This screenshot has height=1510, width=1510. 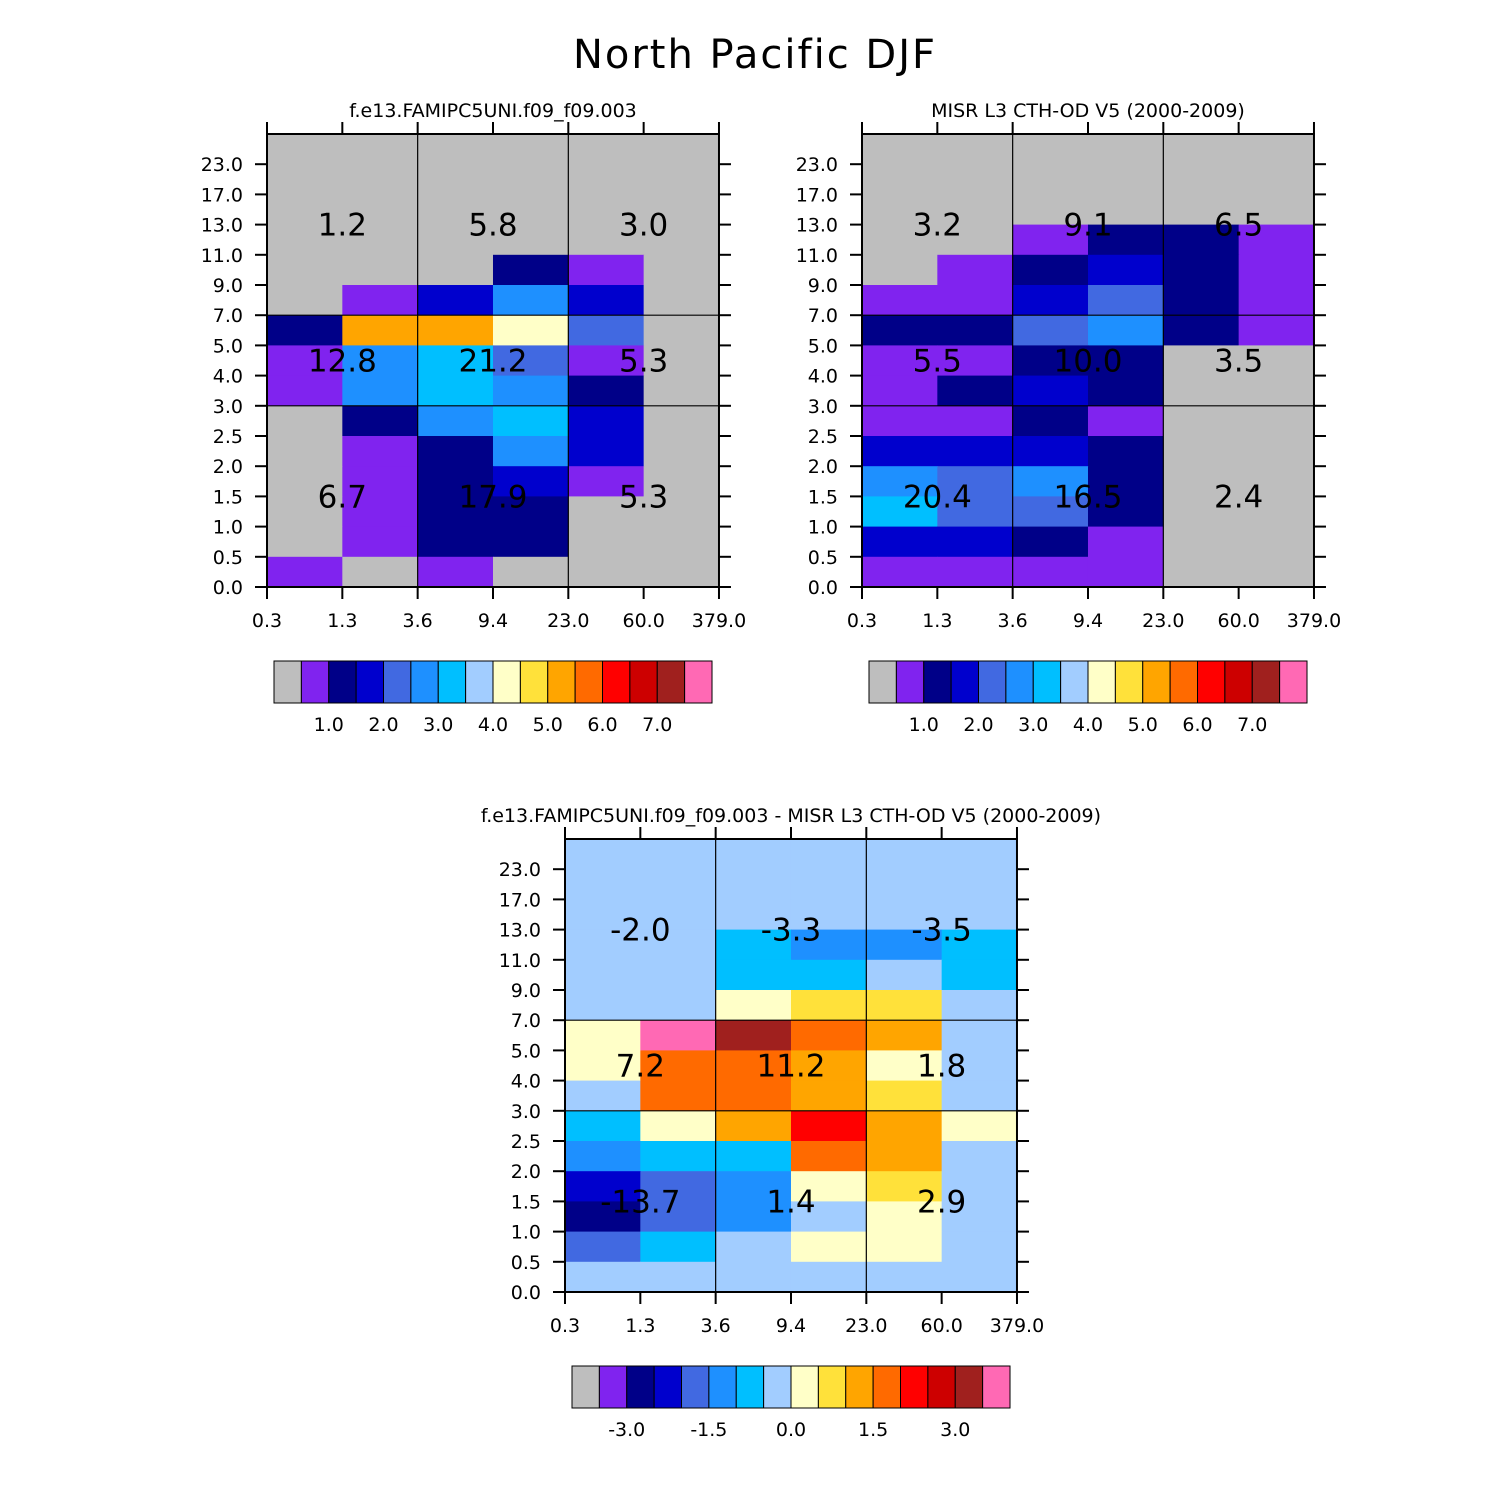 I want to click on region-value-label: 7.2, so click(x=640, y=1067).